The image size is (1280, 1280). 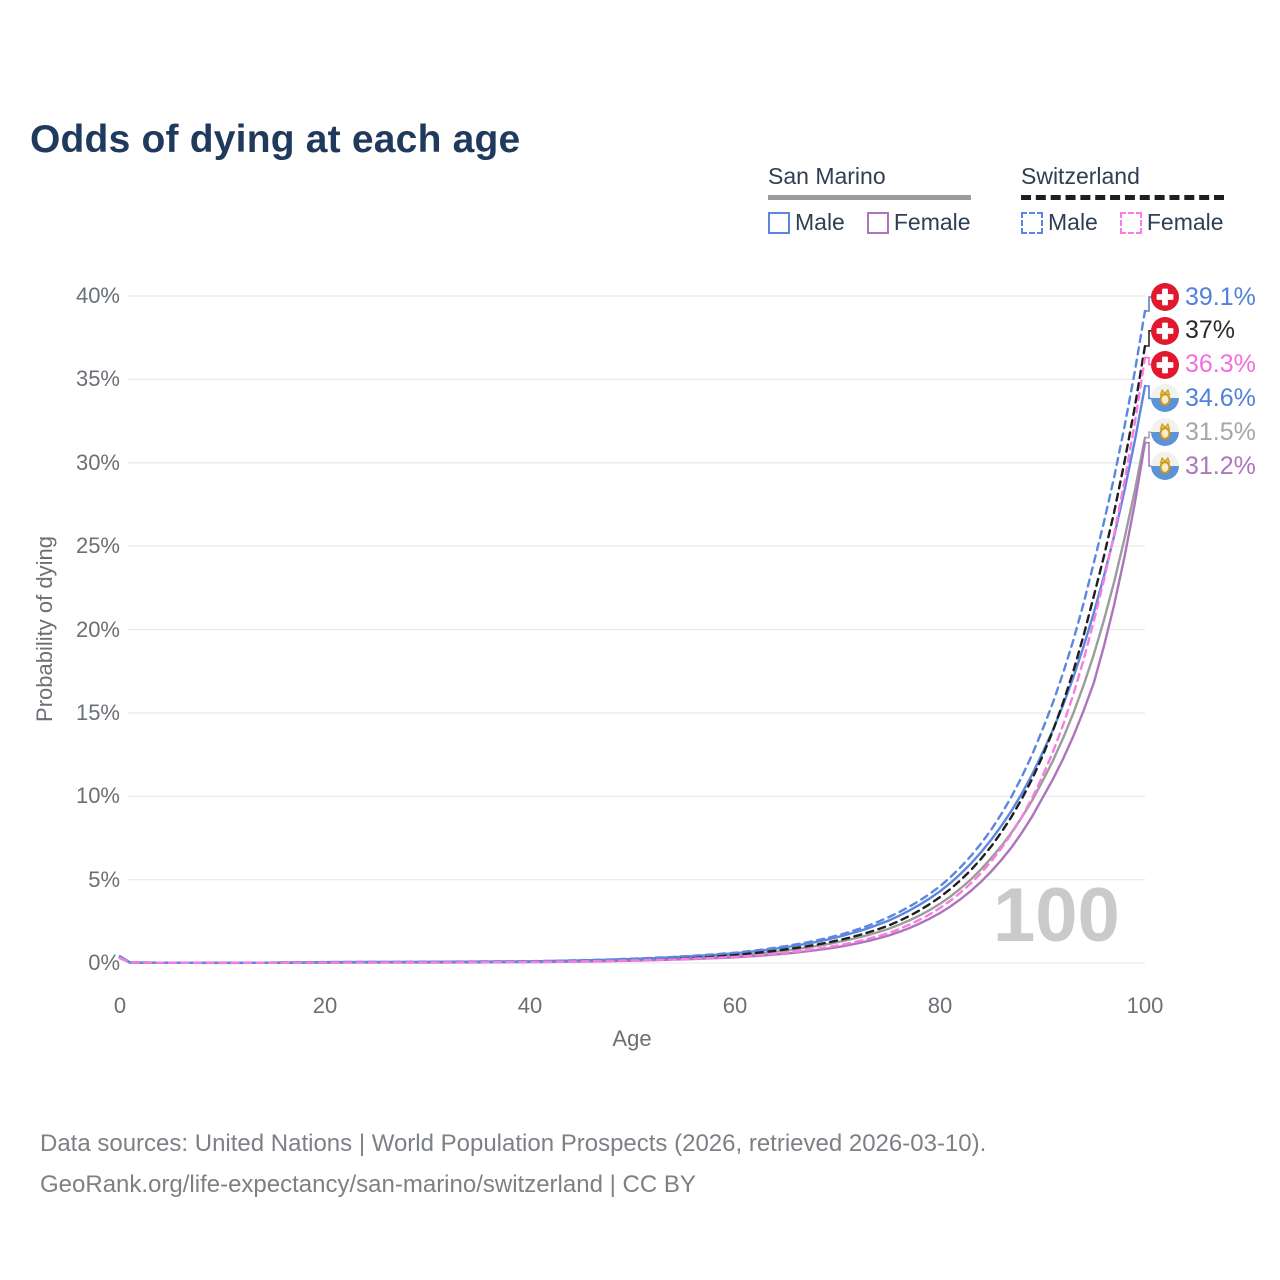 What do you see at coordinates (97, 629) in the screenshot?
I see `y-tick-label: 20%` at bounding box center [97, 629].